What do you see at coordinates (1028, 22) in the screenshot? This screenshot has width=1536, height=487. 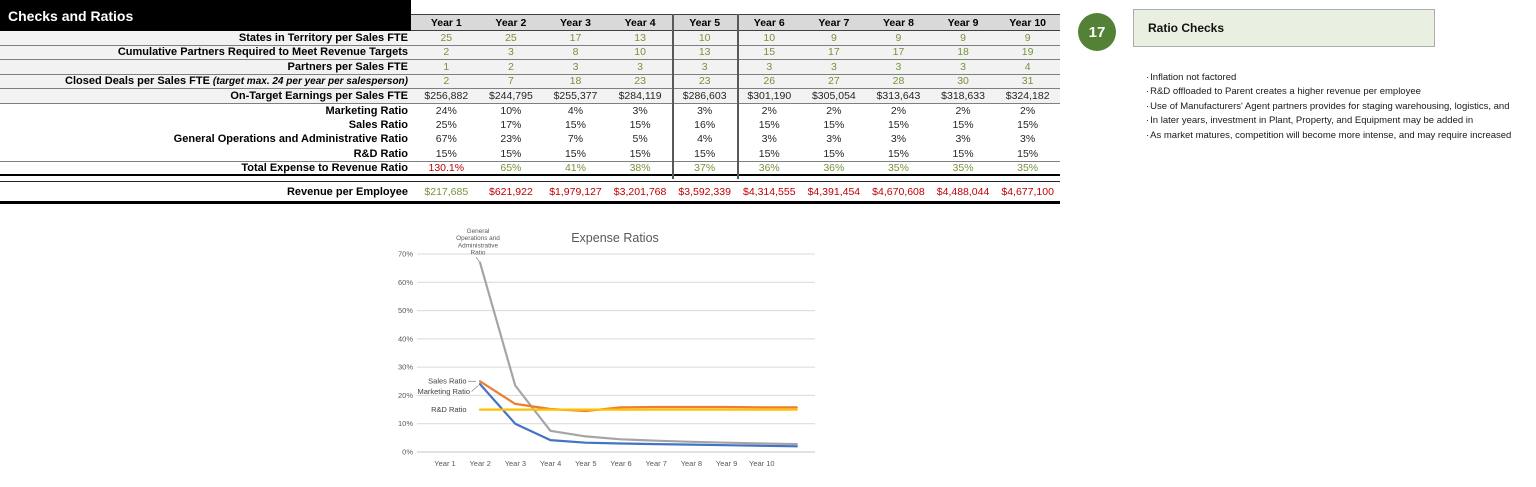 I see `year-header-cell-10: Year 10` at bounding box center [1028, 22].